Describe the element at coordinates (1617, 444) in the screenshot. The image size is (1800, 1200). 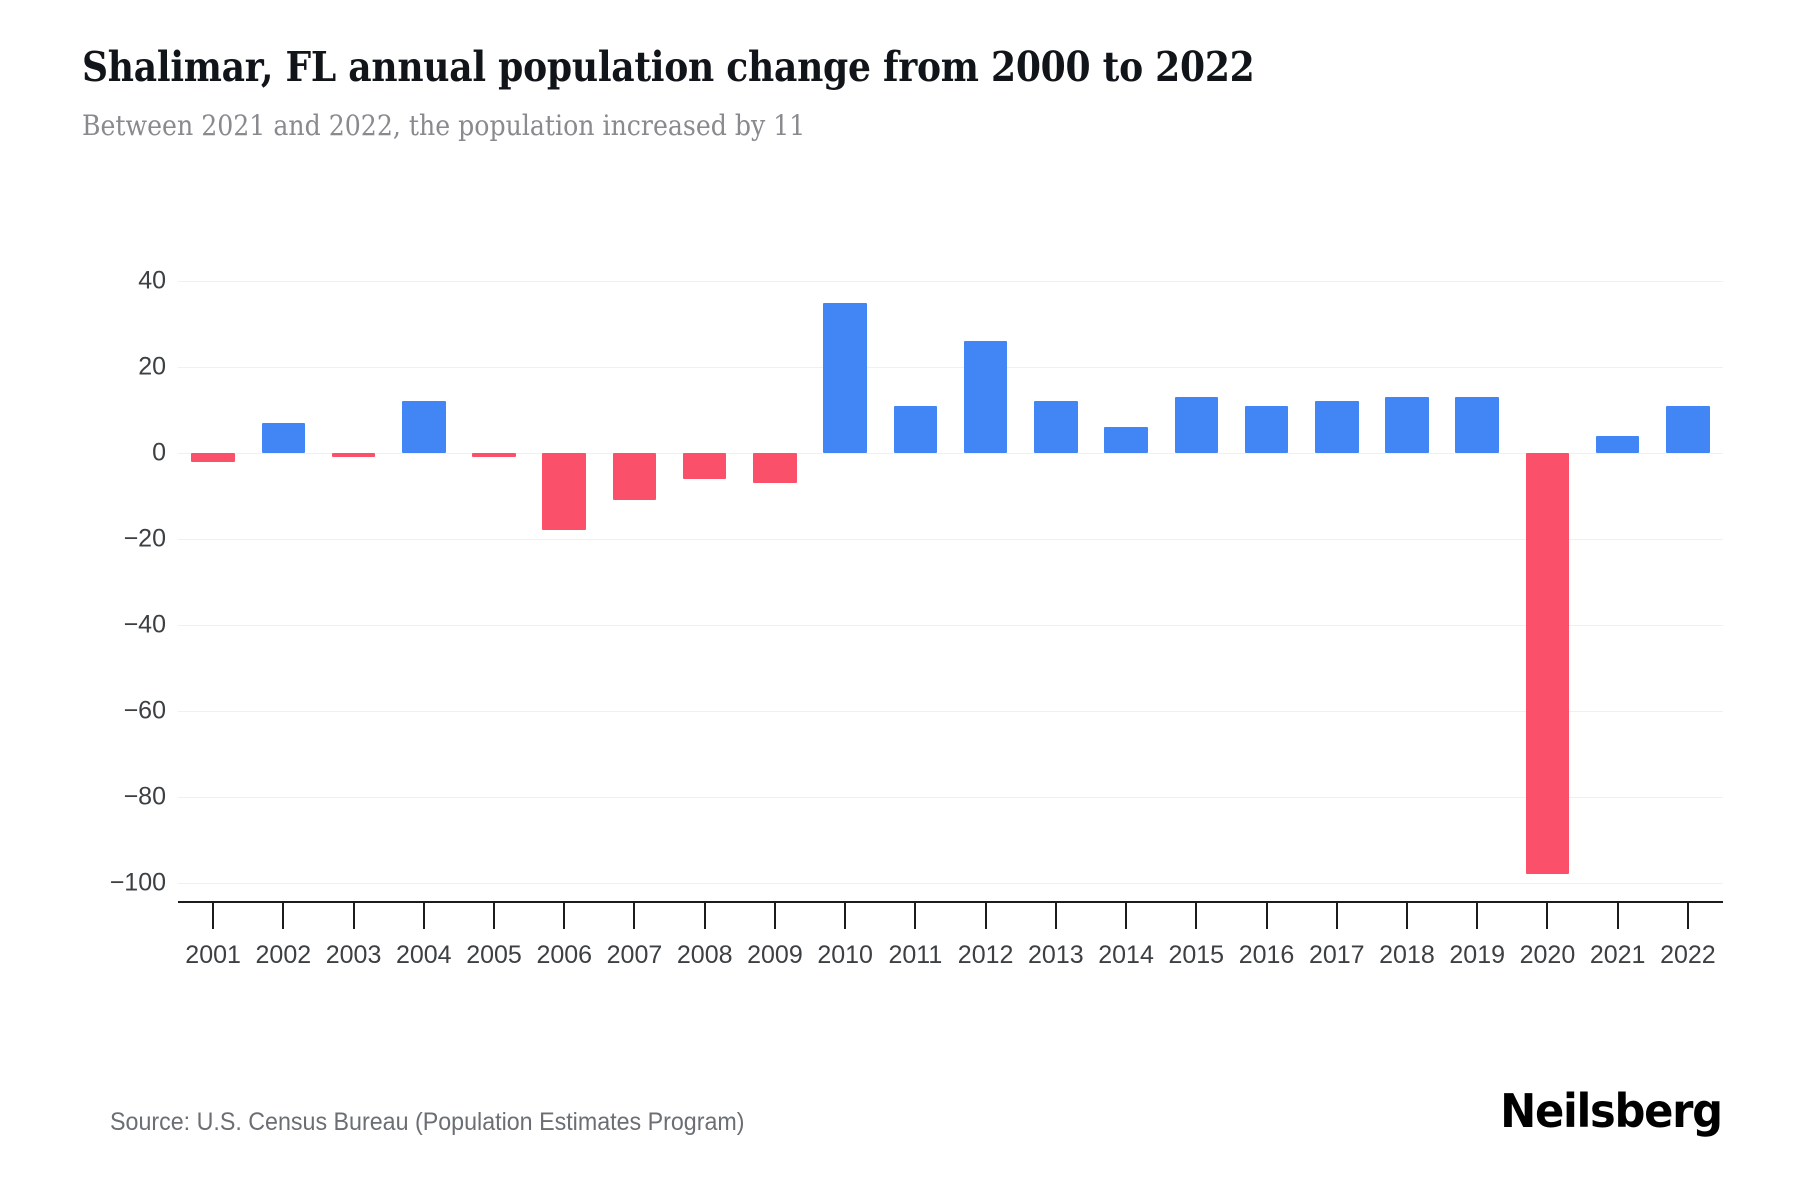
I see `bar-2021` at that location.